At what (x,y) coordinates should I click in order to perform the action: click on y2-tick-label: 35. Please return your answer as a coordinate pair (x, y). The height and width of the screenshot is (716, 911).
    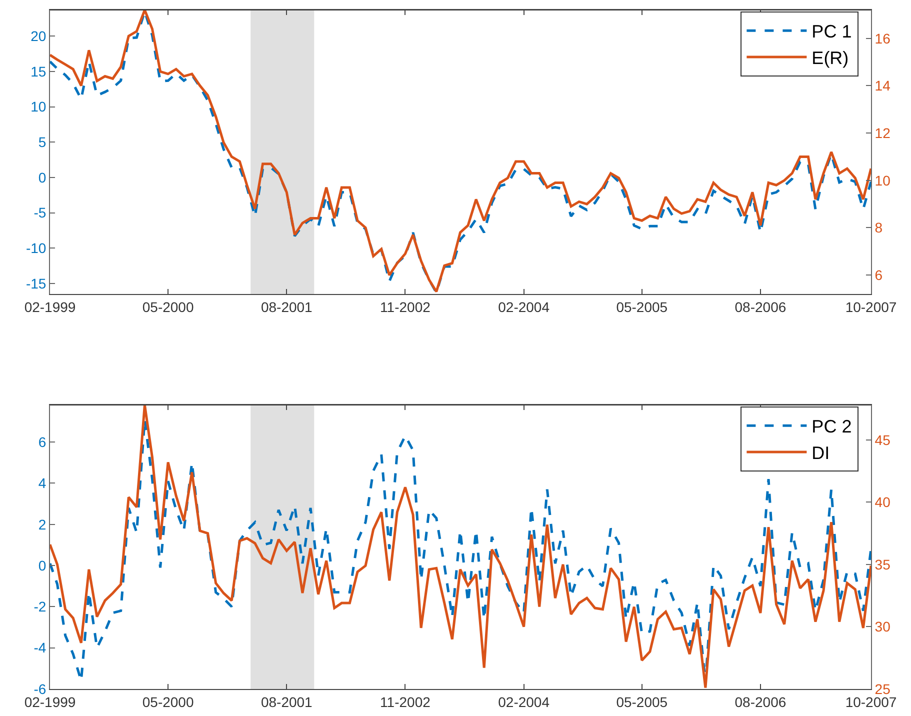
    Looking at the image, I should click on (882, 564).